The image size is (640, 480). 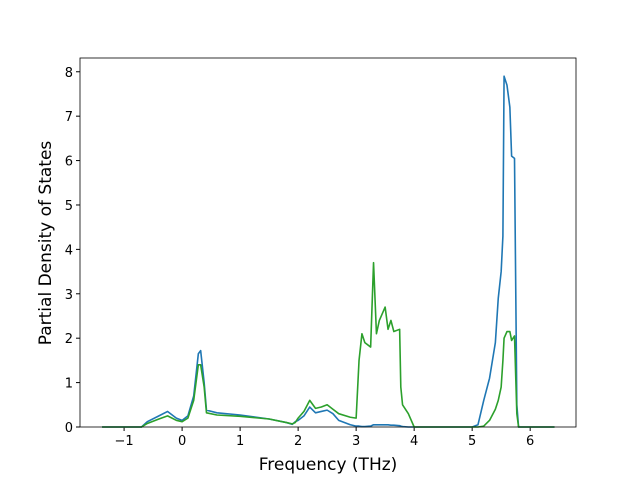 What do you see at coordinates (298, 441) in the screenshot?
I see `x-tick-label: 2` at bounding box center [298, 441].